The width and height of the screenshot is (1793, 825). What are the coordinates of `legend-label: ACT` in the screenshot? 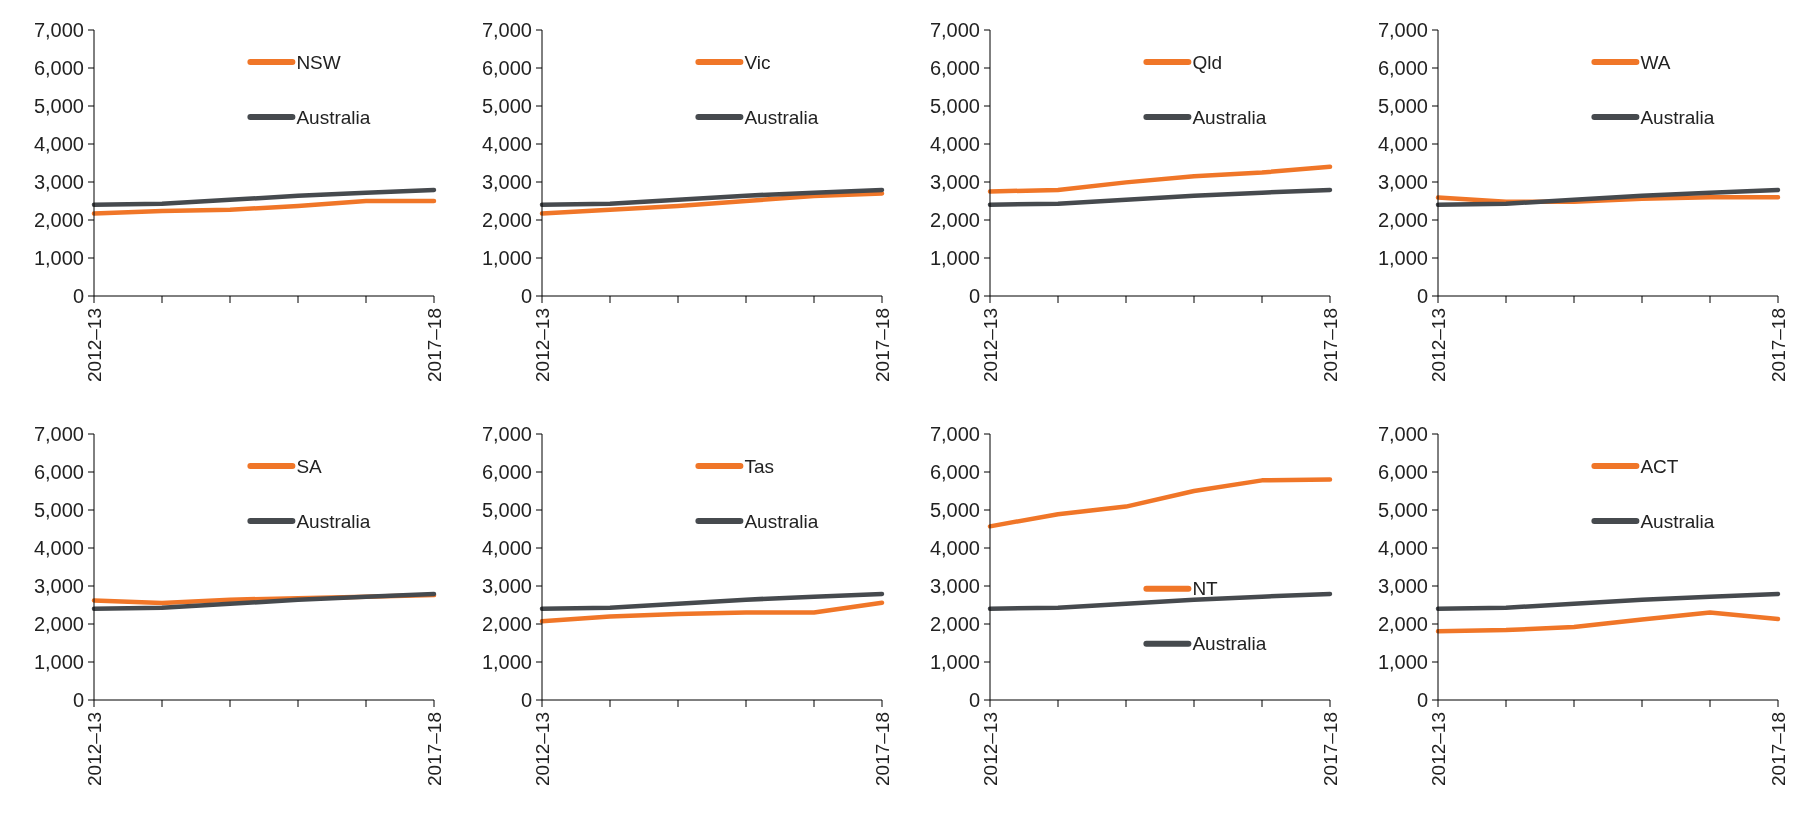 It's located at (1659, 466).